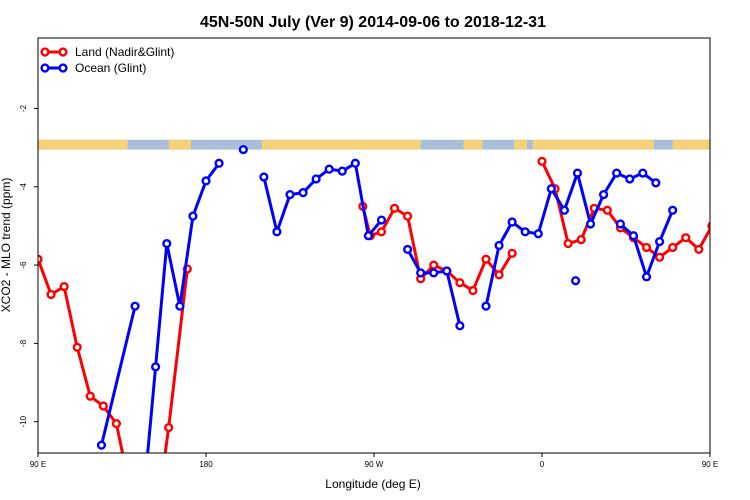  What do you see at coordinates (374, 464) in the screenshot?
I see `x-tick-label: 90 W` at bounding box center [374, 464].